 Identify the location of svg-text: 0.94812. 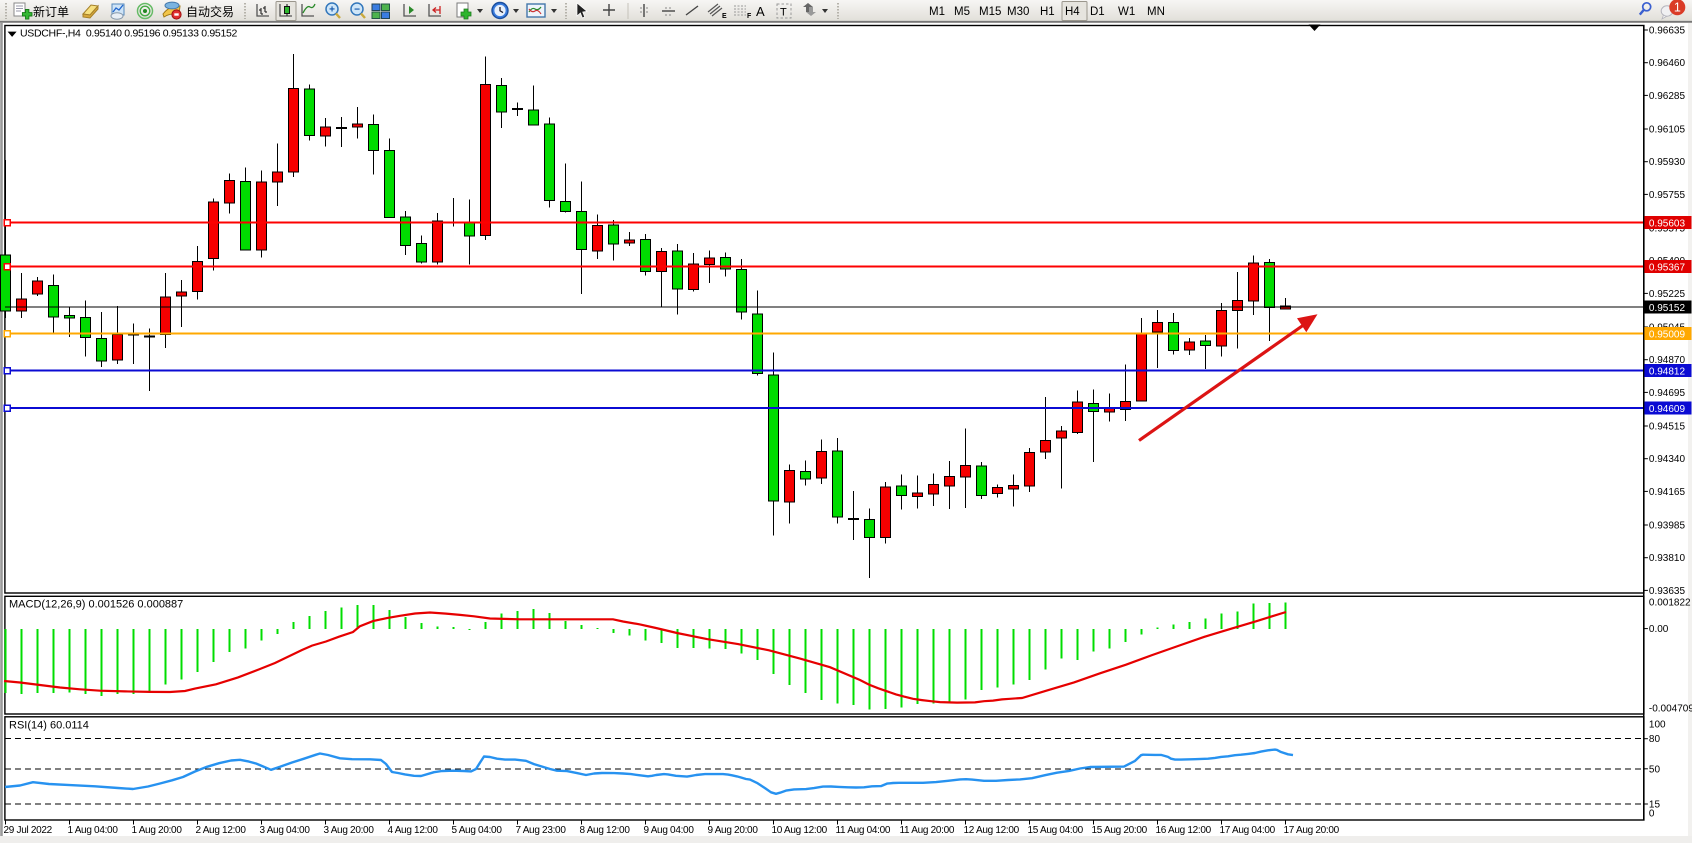
(1667, 371).